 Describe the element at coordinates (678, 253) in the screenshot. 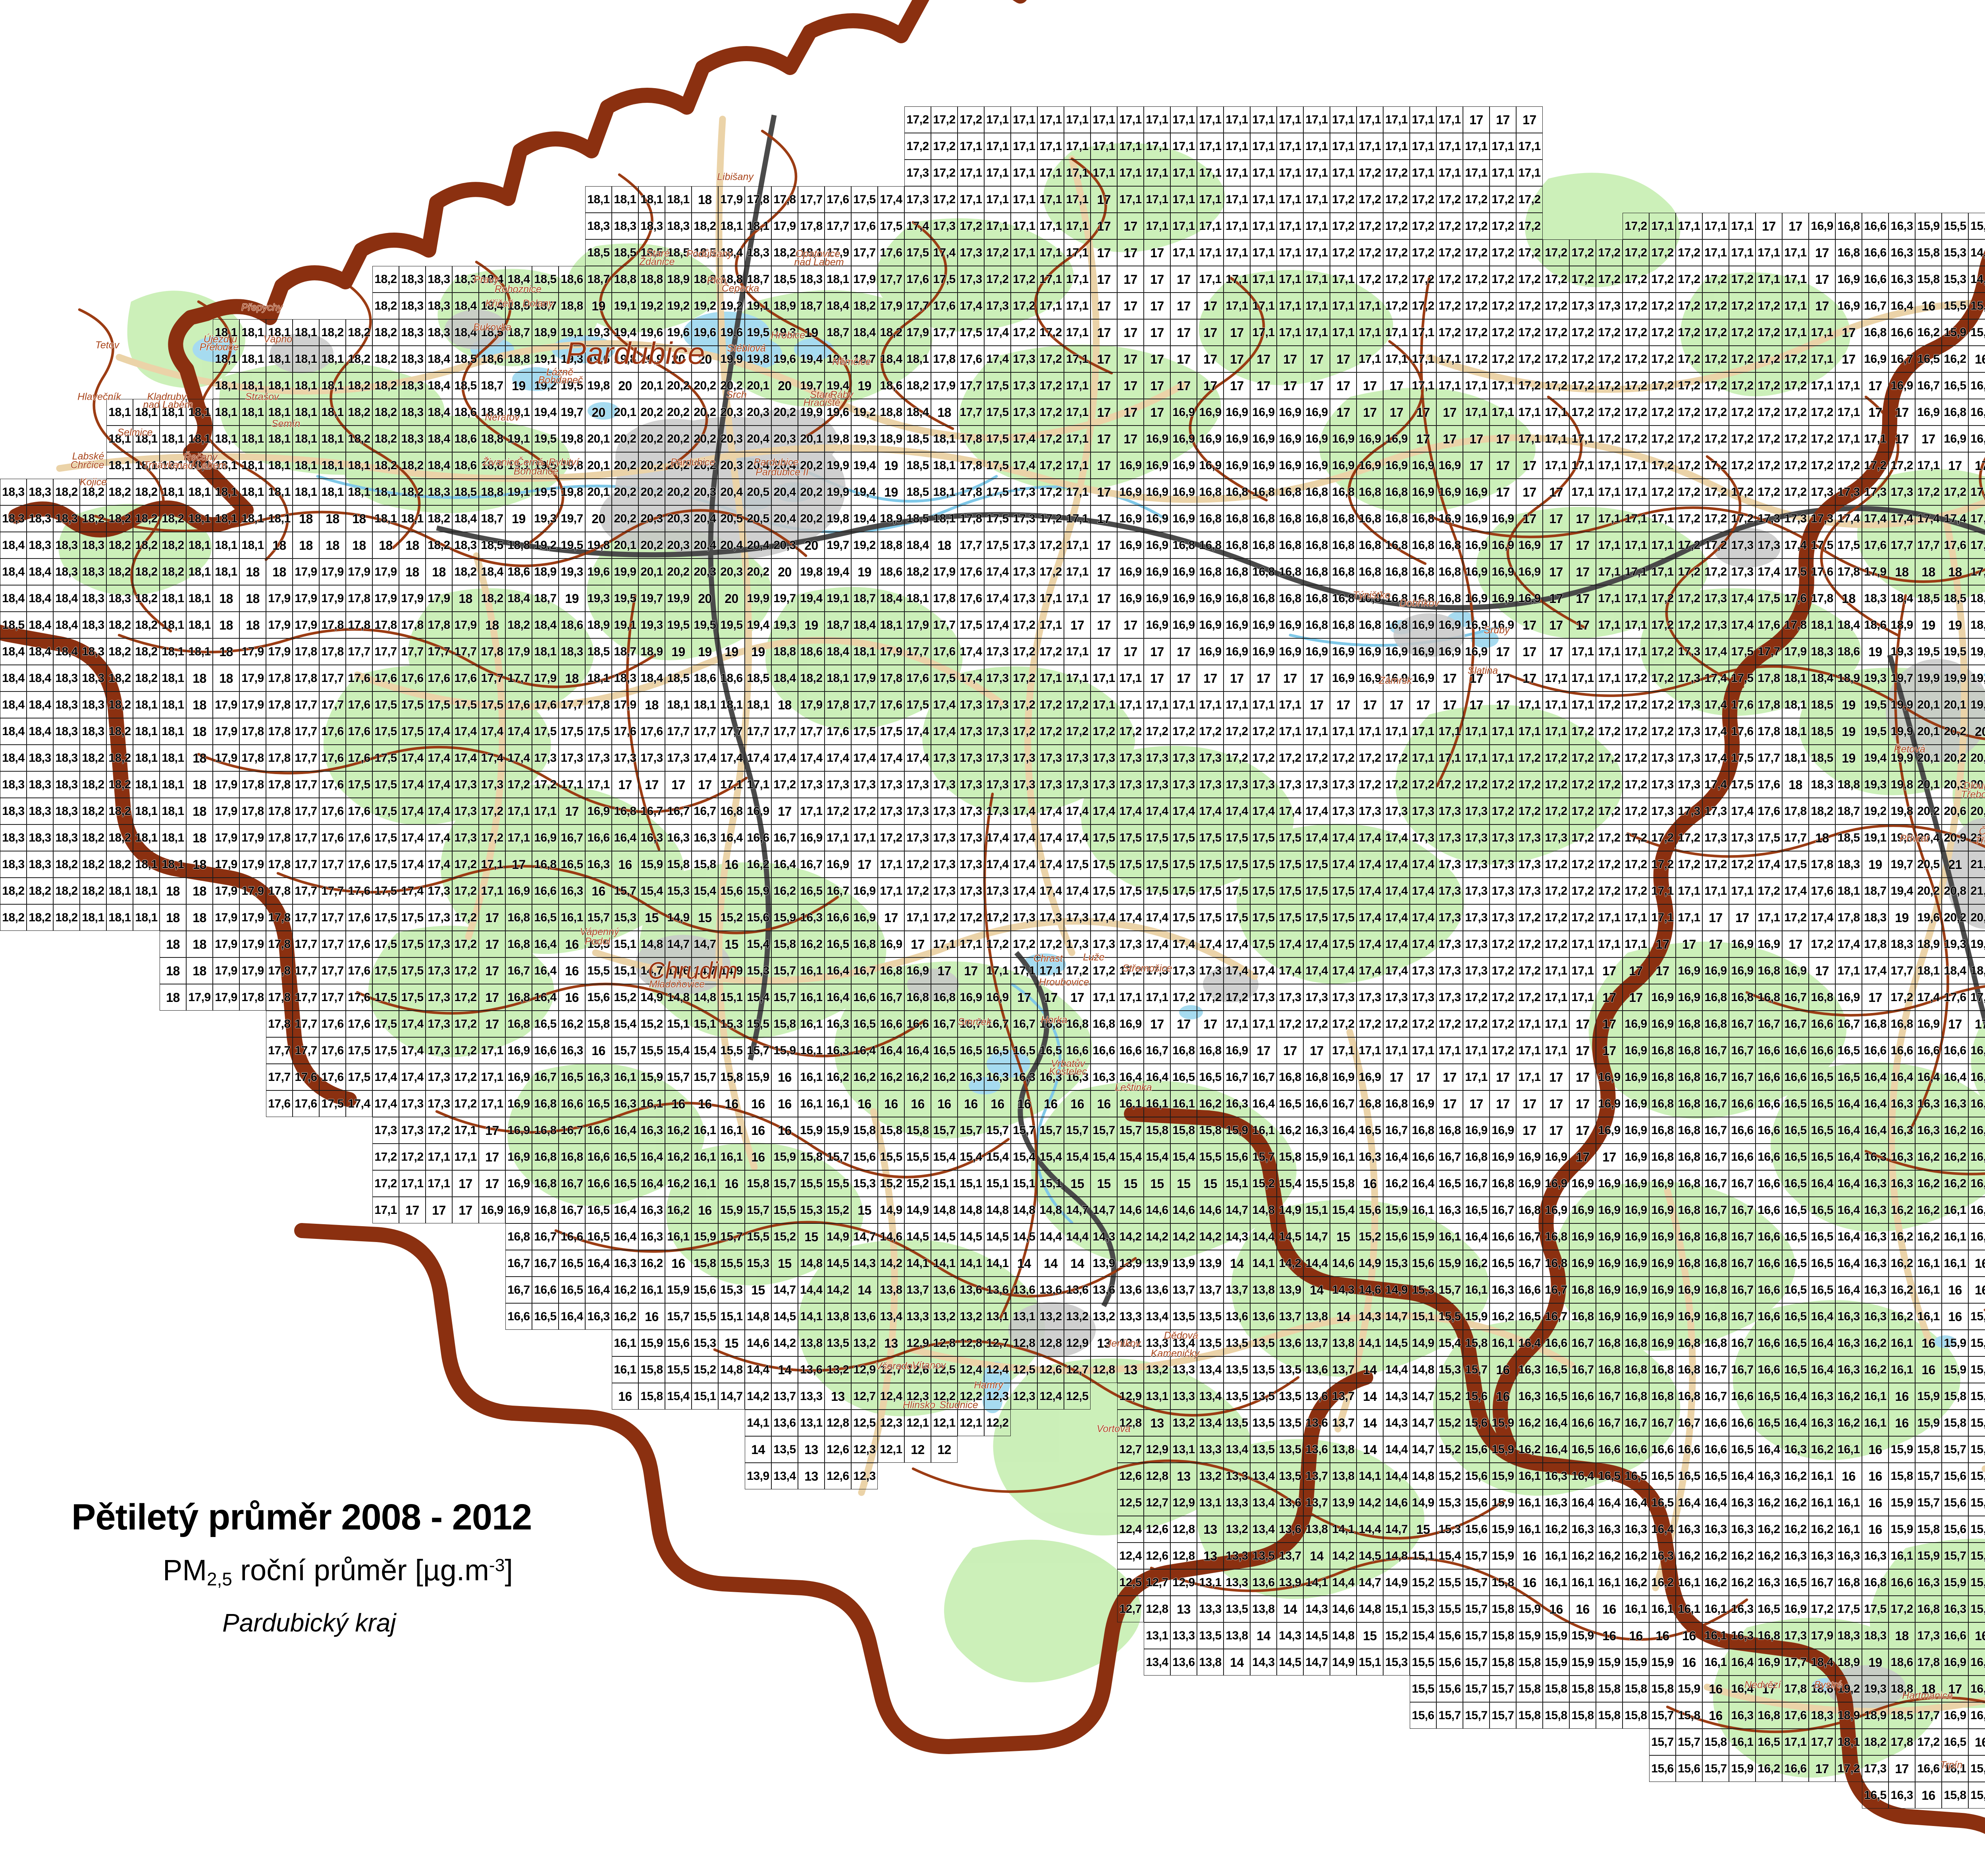

I see `grid-cell: 18,5` at that location.